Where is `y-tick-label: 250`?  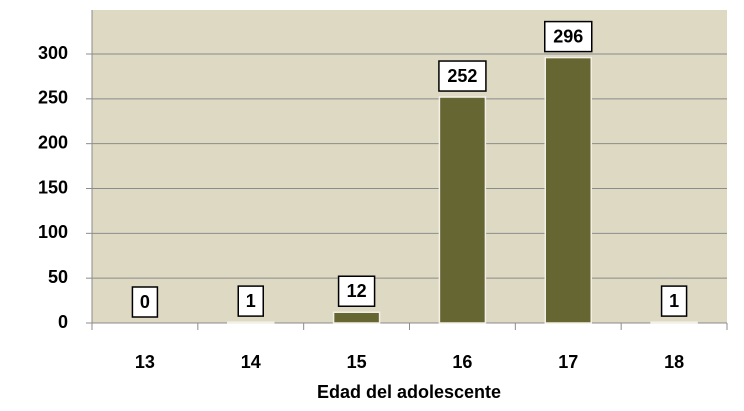 y-tick-label: 250 is located at coordinates (53, 98).